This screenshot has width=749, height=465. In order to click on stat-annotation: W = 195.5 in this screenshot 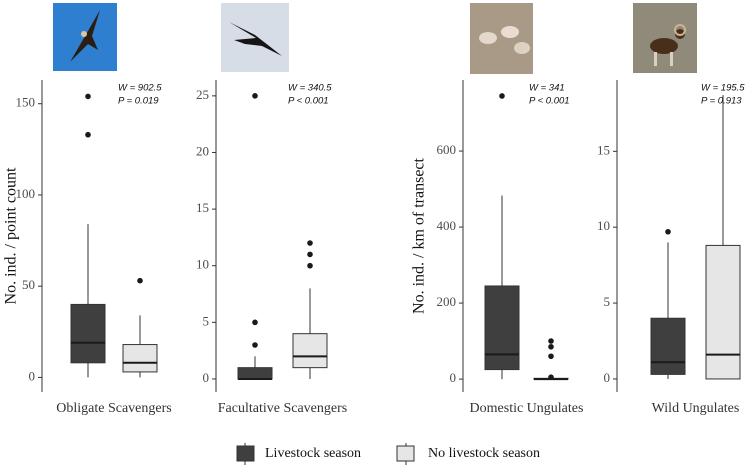, I will do `click(723, 88)`.